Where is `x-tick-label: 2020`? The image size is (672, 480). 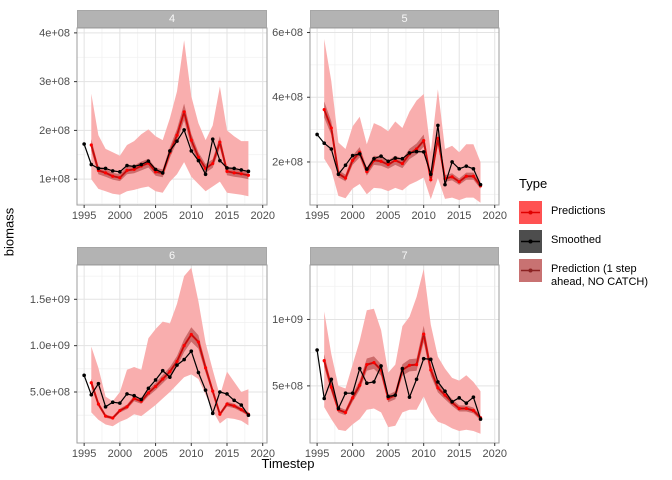 x-tick-label: 2020 is located at coordinates (262, 216).